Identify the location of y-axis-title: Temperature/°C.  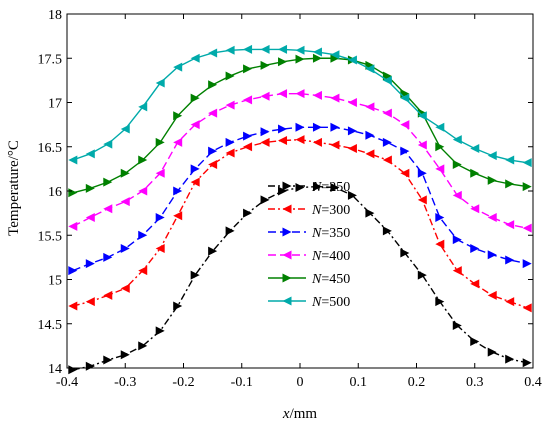
(14, 188).